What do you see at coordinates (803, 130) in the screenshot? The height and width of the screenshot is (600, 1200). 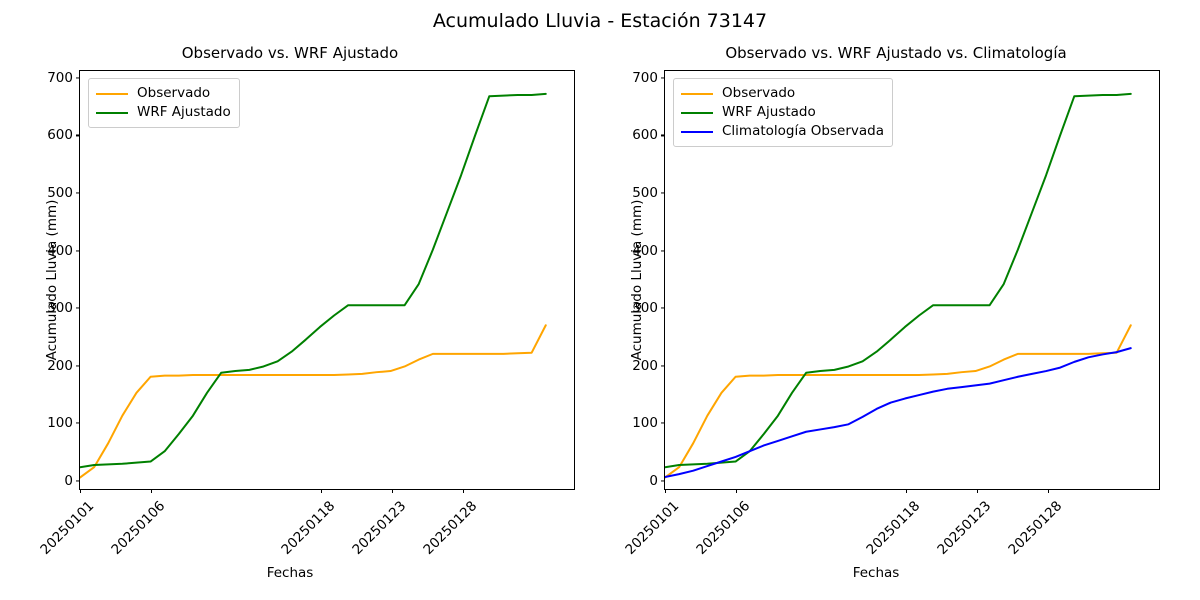 I see `legend-label: Climatología Observada` at bounding box center [803, 130].